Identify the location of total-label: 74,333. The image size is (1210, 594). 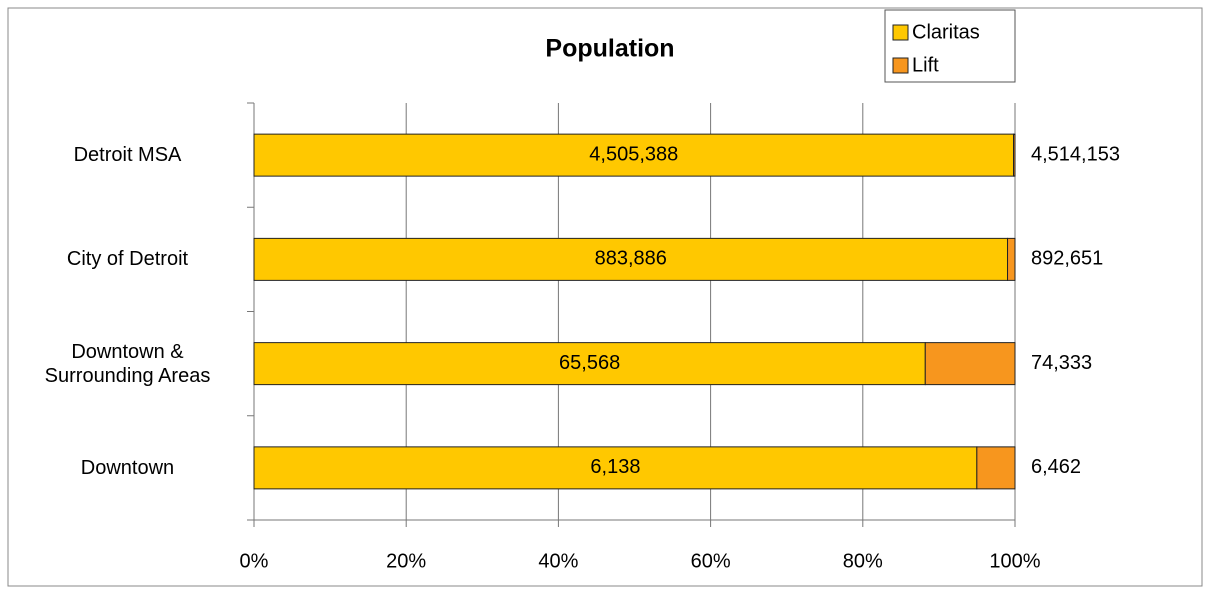
(1061, 363).